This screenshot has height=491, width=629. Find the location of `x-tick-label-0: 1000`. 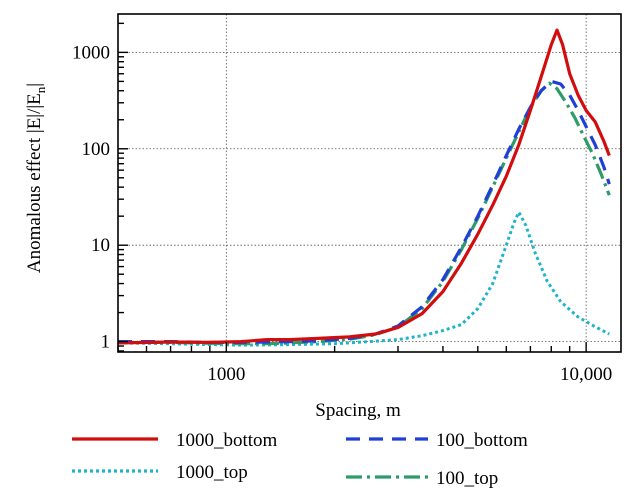

x-tick-label-0: 1000 is located at coordinates (226, 374).